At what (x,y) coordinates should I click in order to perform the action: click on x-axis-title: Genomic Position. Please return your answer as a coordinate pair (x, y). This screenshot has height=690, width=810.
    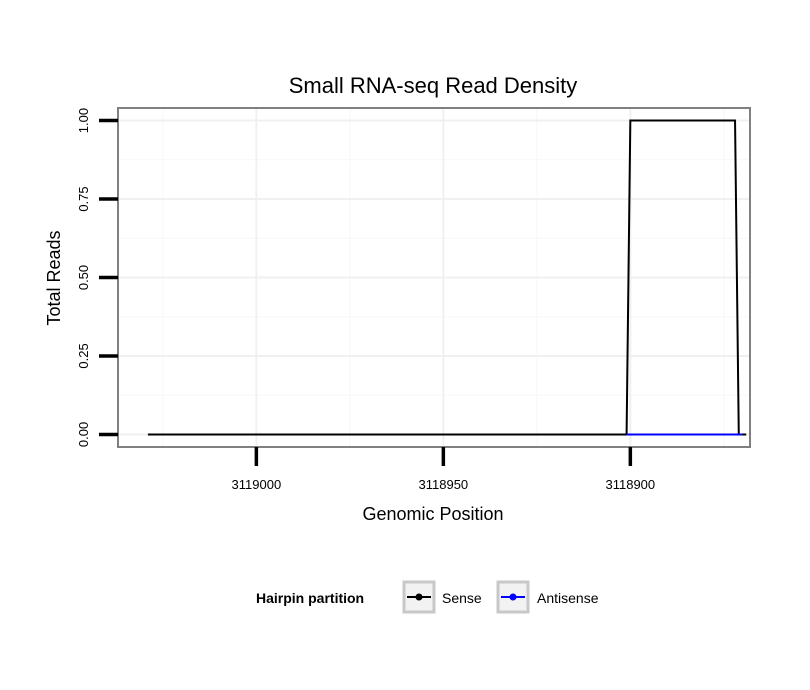
    Looking at the image, I should click on (432, 514).